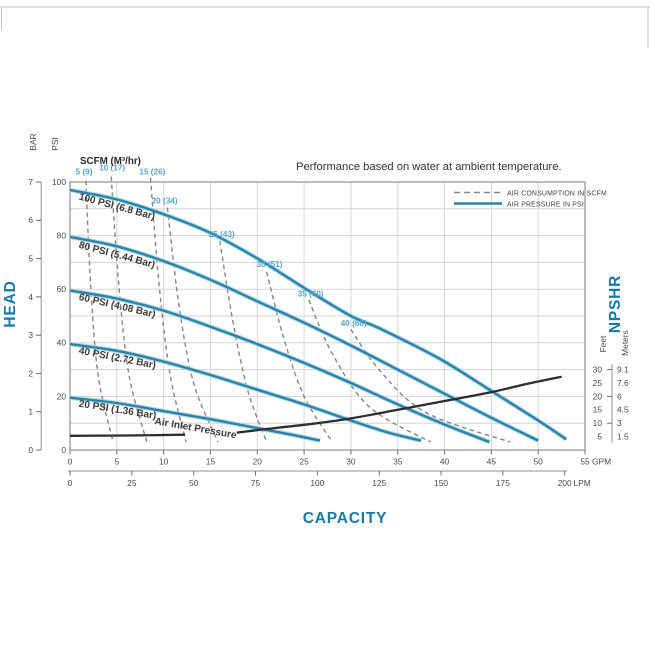 The height and width of the screenshot is (650, 650). I want to click on npshr-meters-label: 6, so click(619, 396).